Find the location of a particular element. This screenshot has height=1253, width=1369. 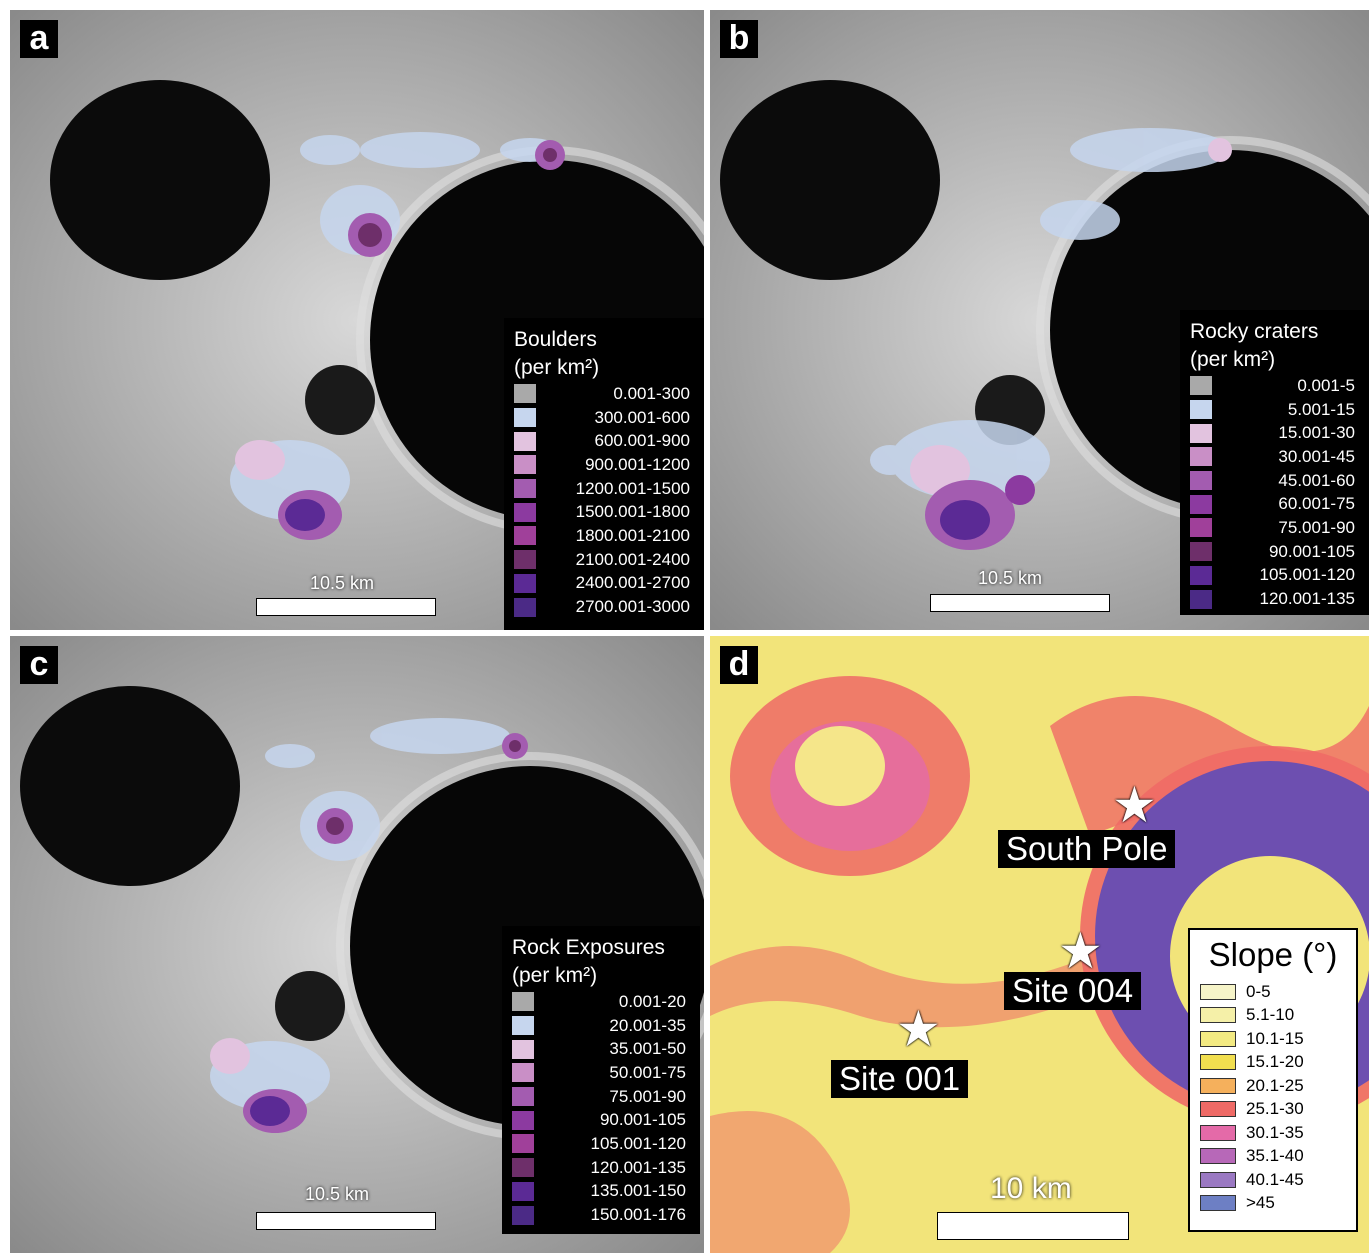

site-001-star-icon: ★ is located at coordinates (918, 1029).